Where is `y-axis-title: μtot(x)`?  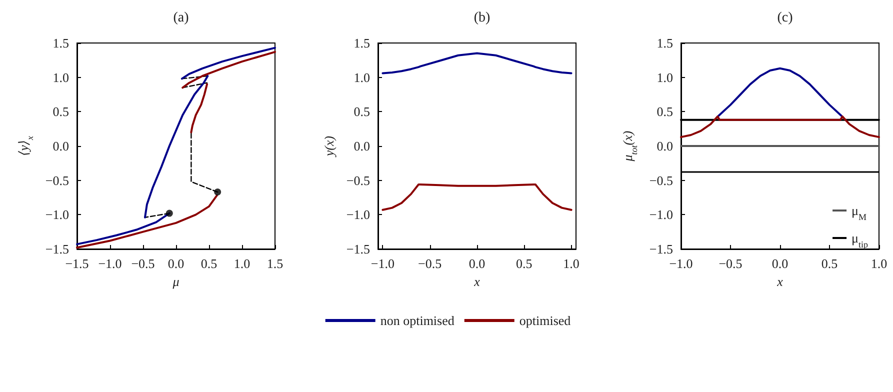 y-axis-title: μtot(x) is located at coordinates (630, 146).